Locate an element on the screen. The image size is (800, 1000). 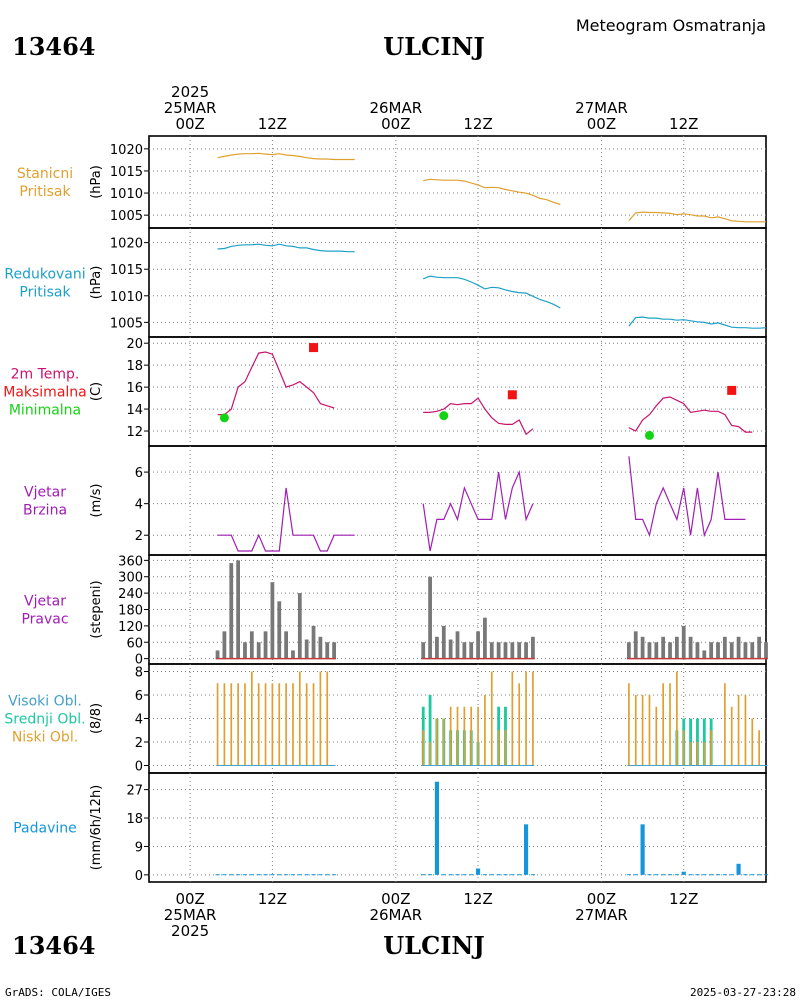
y-tick-label: 4 is located at coordinates (139, 505).